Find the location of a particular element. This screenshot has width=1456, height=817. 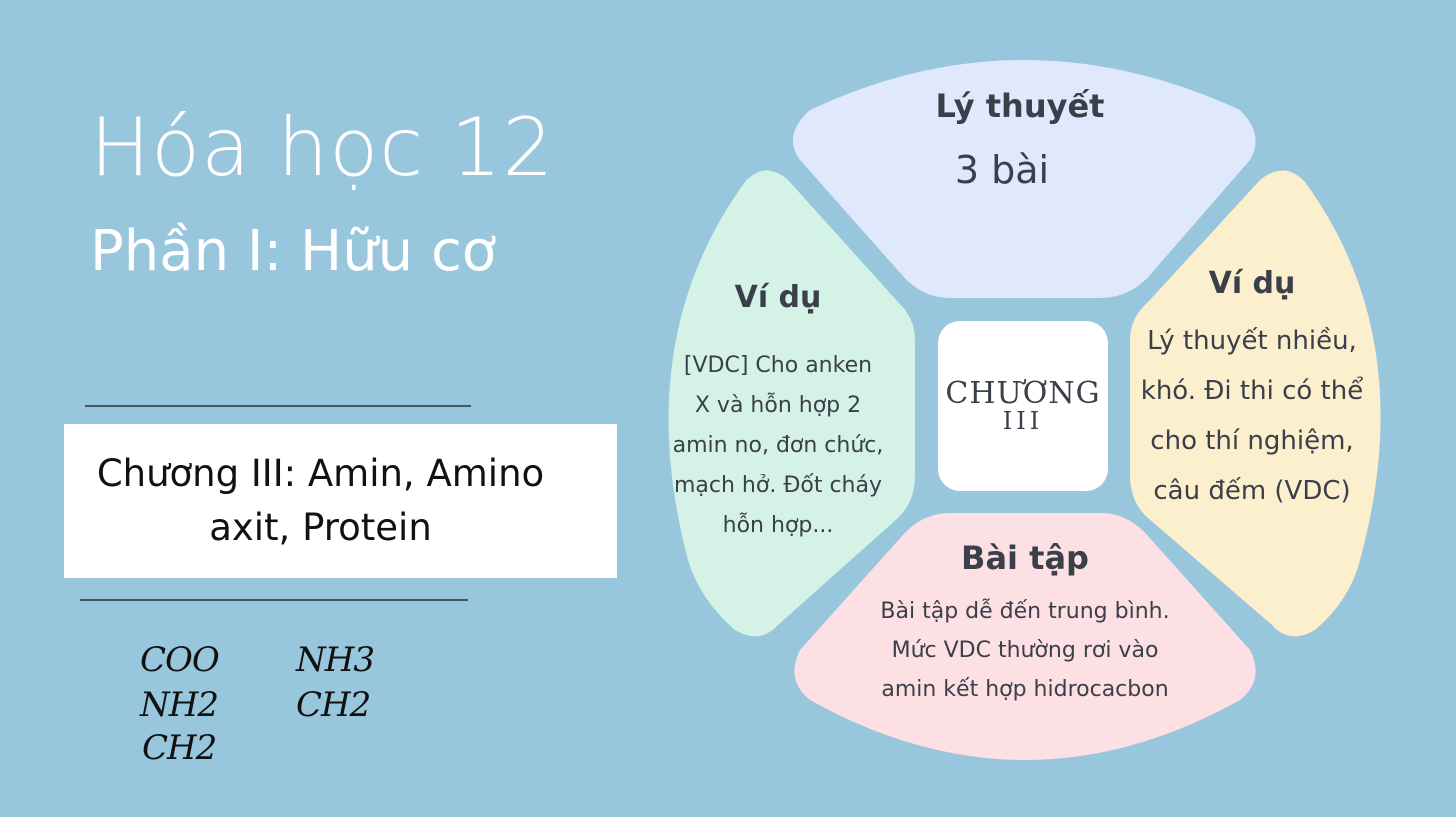

petal-bottom-line: Mức VDC thường rơi vào is located at coordinates (1025, 650).